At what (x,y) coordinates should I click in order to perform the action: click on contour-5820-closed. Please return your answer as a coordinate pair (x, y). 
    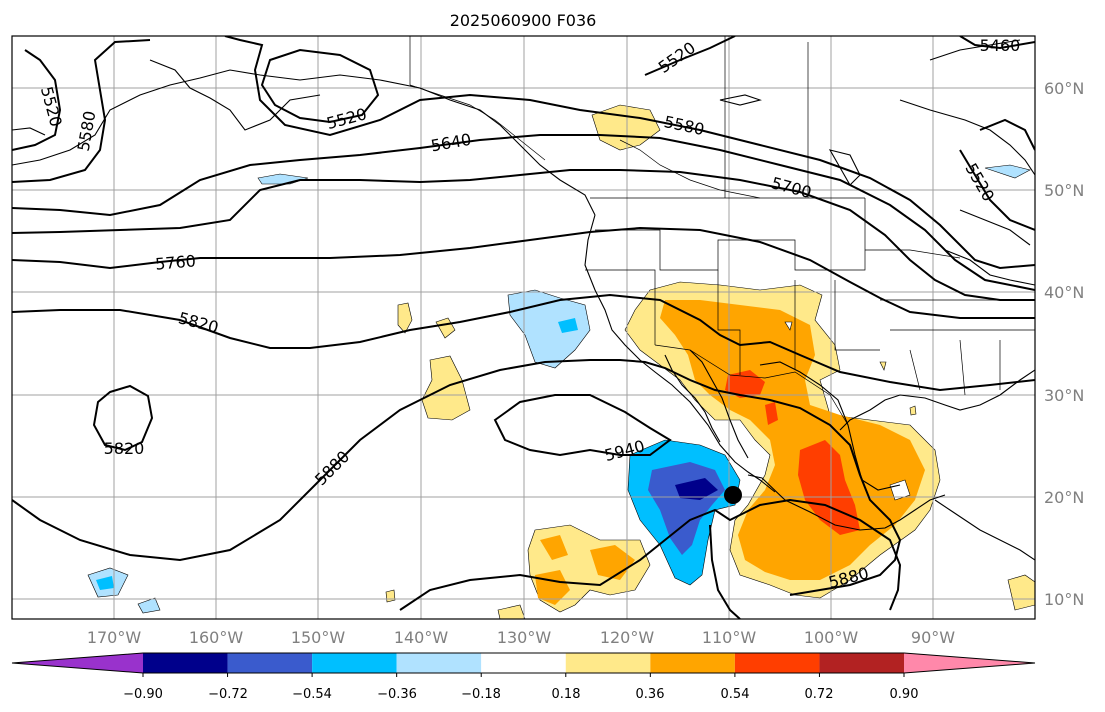
    Looking at the image, I should click on (123, 418).